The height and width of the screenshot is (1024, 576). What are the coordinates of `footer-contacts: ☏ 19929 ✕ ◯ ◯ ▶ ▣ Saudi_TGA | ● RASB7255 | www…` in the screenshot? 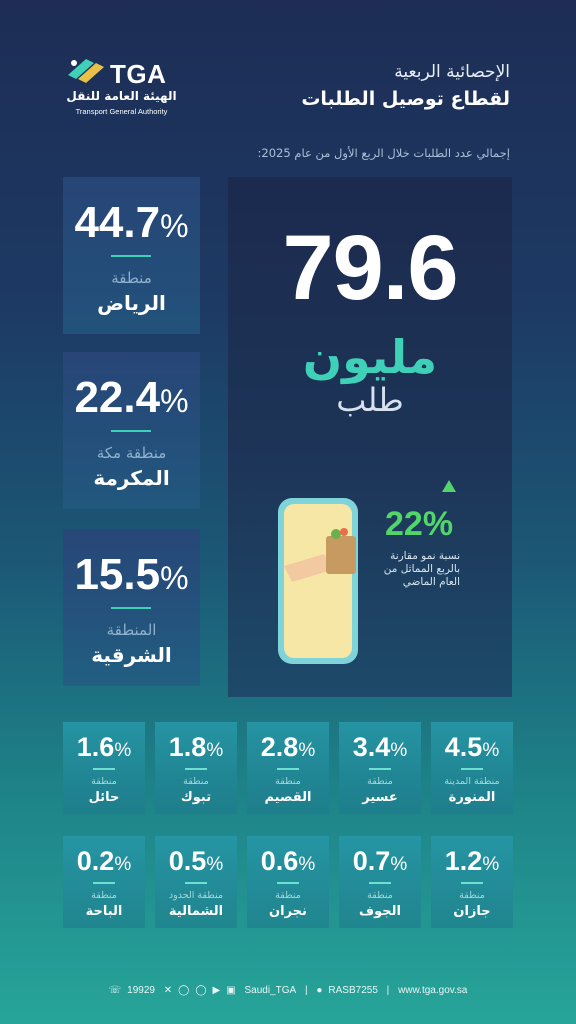 It's located at (288, 990).